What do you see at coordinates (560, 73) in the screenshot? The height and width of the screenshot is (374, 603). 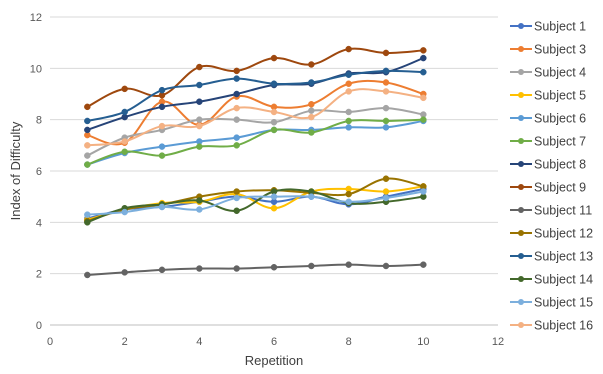 I see `legend-label: Subject 4` at bounding box center [560, 73].